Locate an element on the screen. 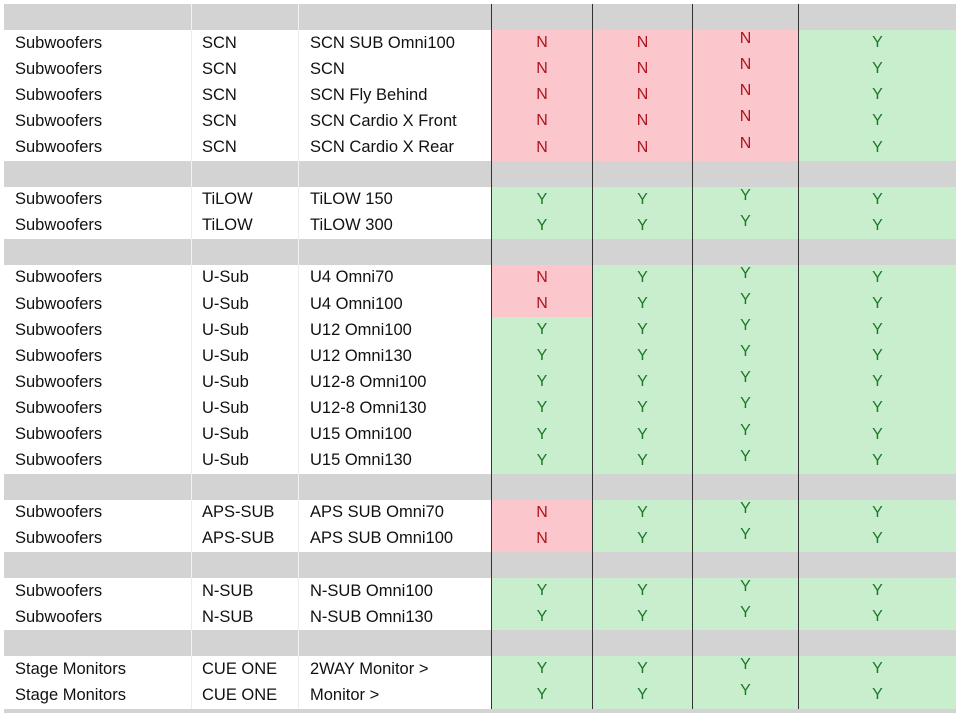 This screenshot has width=960, height=713. model-cell: U15 Omni100 is located at coordinates (394, 434).